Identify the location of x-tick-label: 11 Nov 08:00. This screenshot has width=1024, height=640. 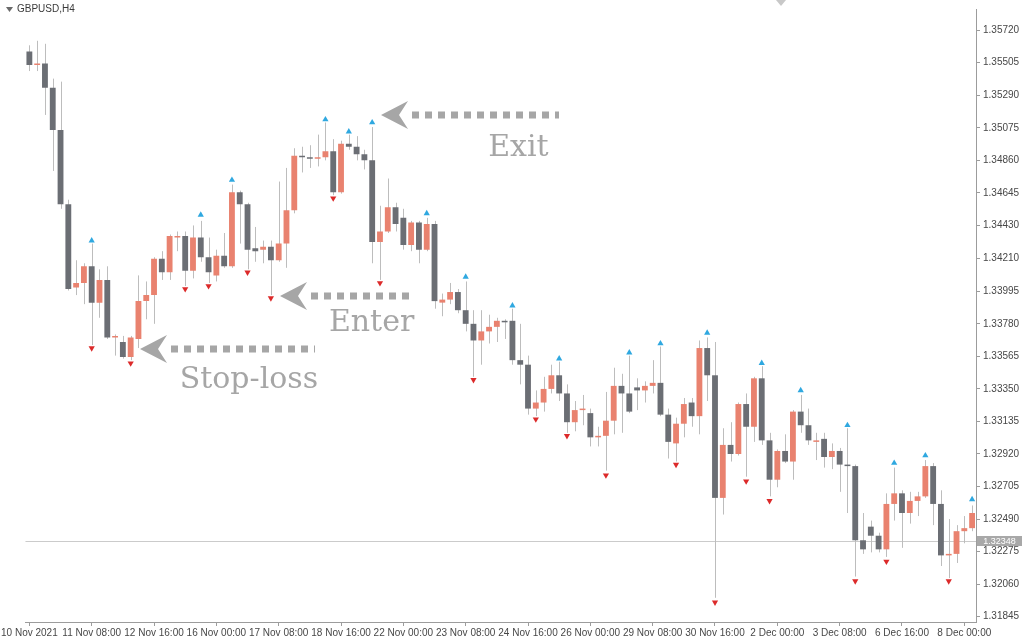
(92, 632).